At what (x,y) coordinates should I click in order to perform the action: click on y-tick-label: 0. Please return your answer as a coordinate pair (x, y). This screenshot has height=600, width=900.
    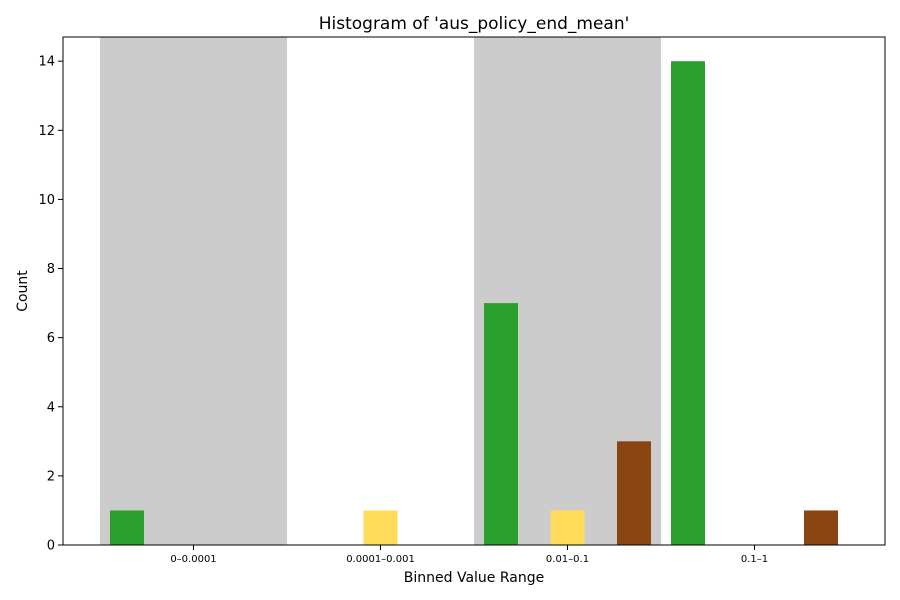
    Looking at the image, I should click on (51, 546).